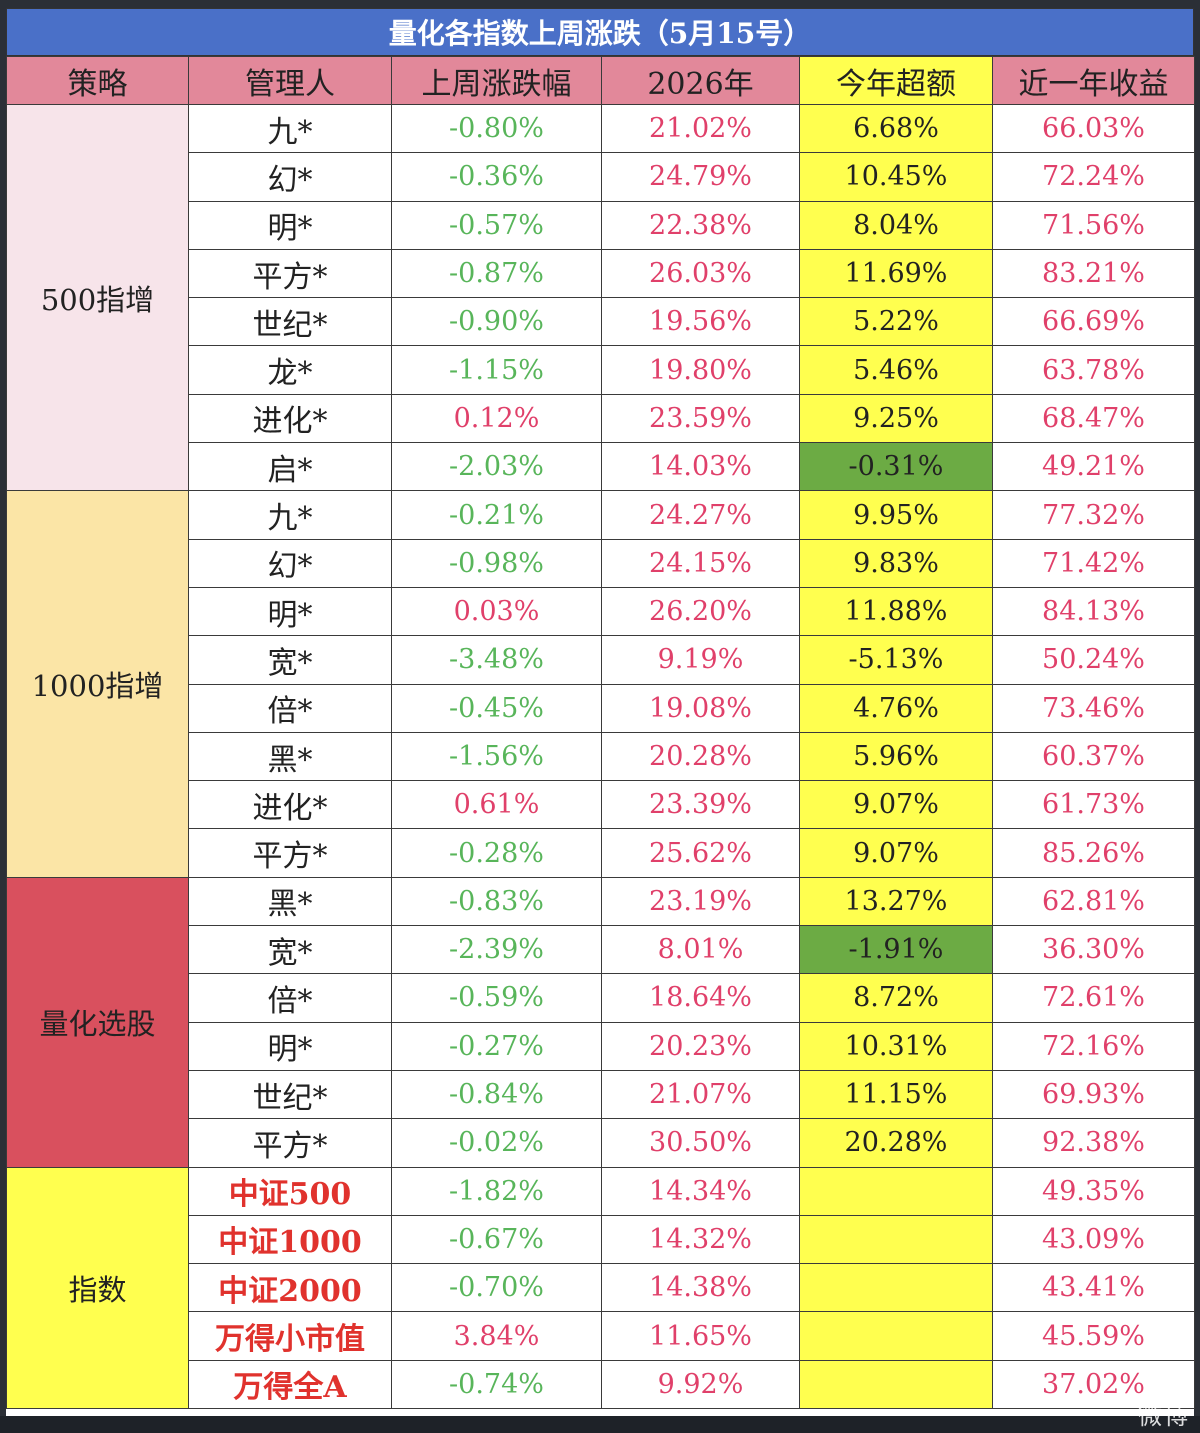 Image resolution: width=1200 pixels, height=1433 pixels. What do you see at coordinates (896, 853) in the screenshot?
I see `excess-cell: 9.07%` at bounding box center [896, 853].